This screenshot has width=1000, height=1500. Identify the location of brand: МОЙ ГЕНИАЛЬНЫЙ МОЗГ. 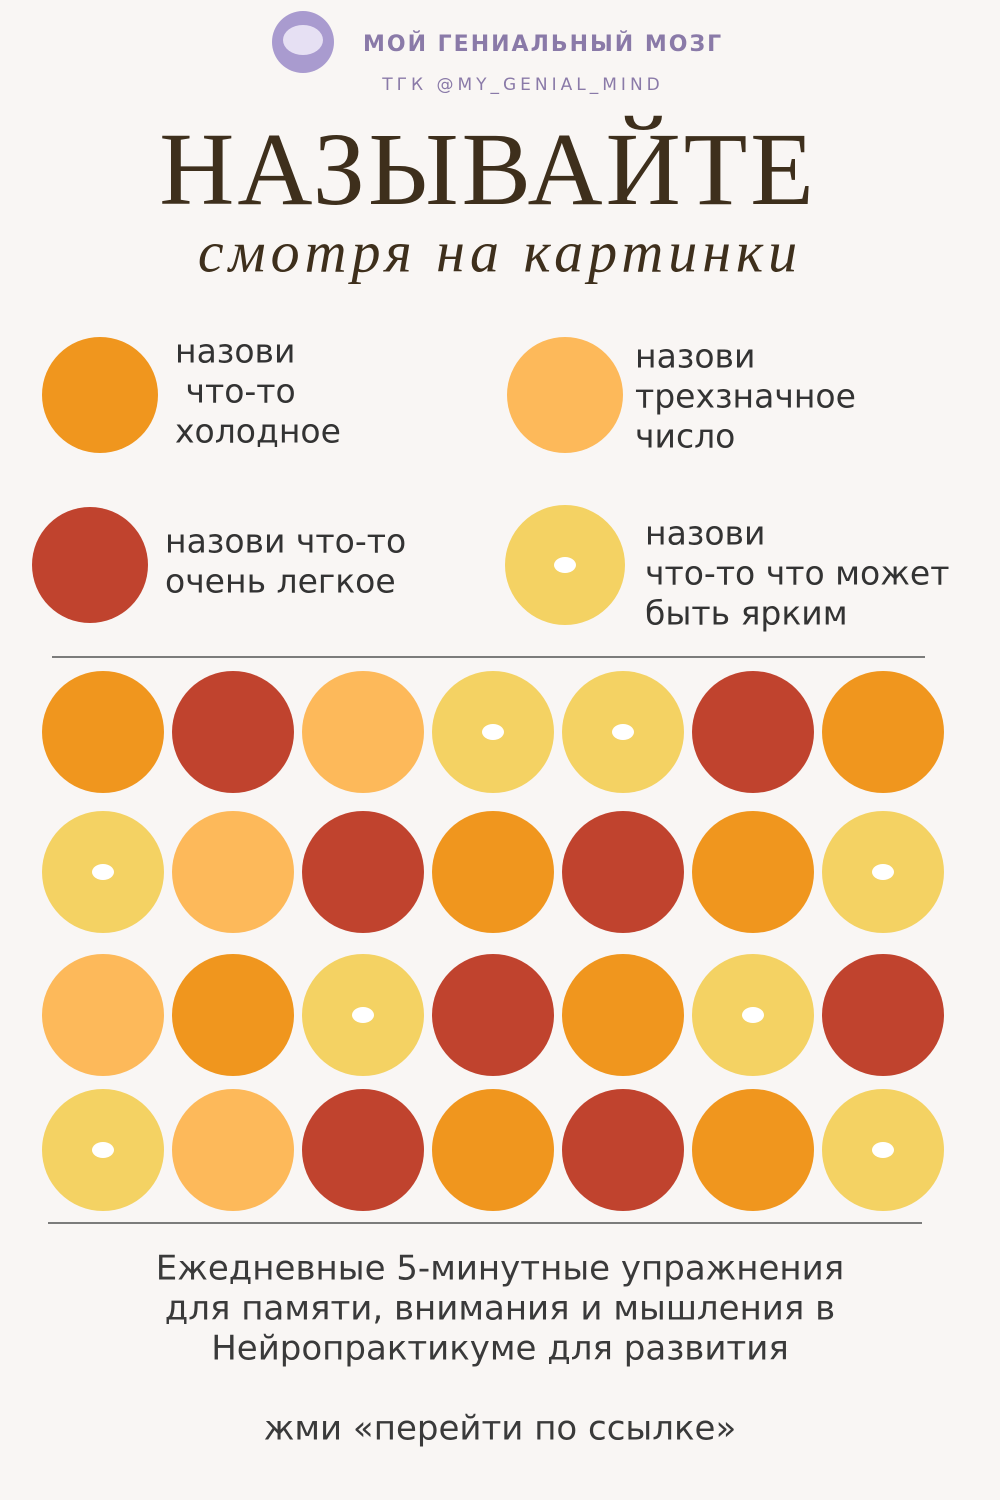
(543, 44).